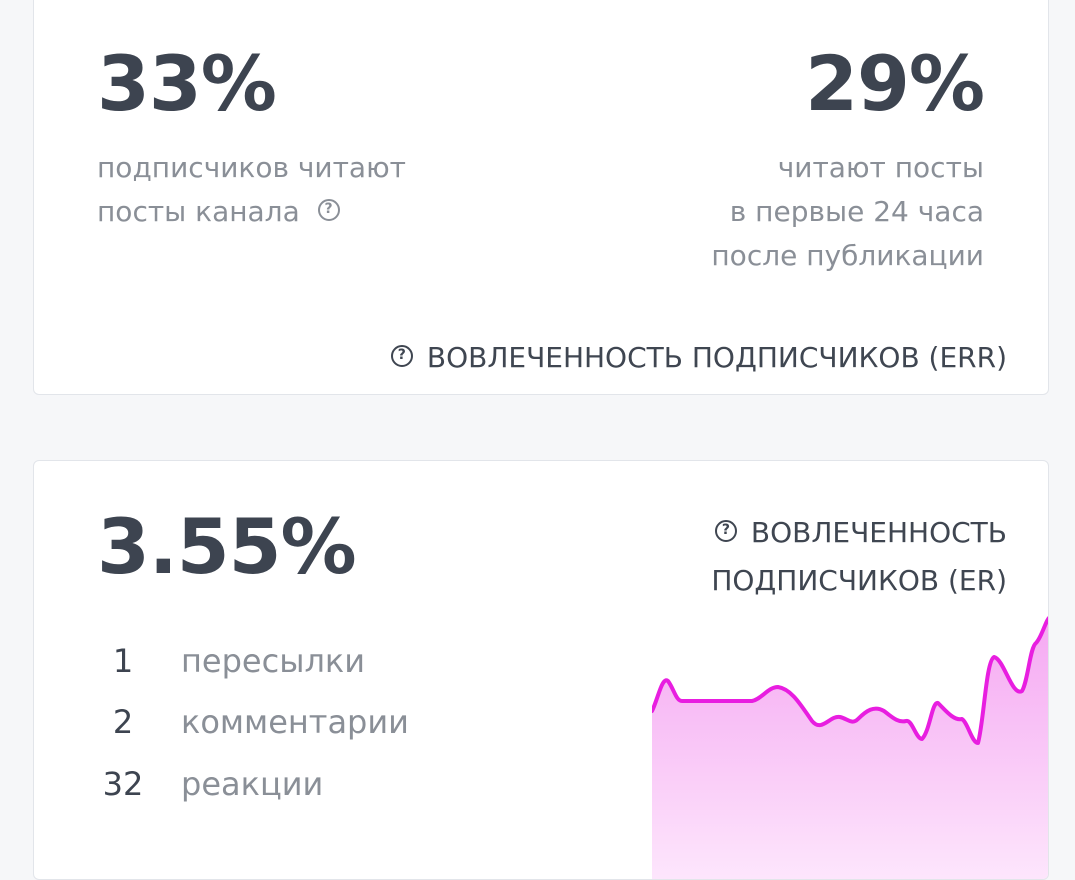 This screenshot has height=880, width=1075. I want to click on subscribers-read-percent: 33%, so click(187, 83).